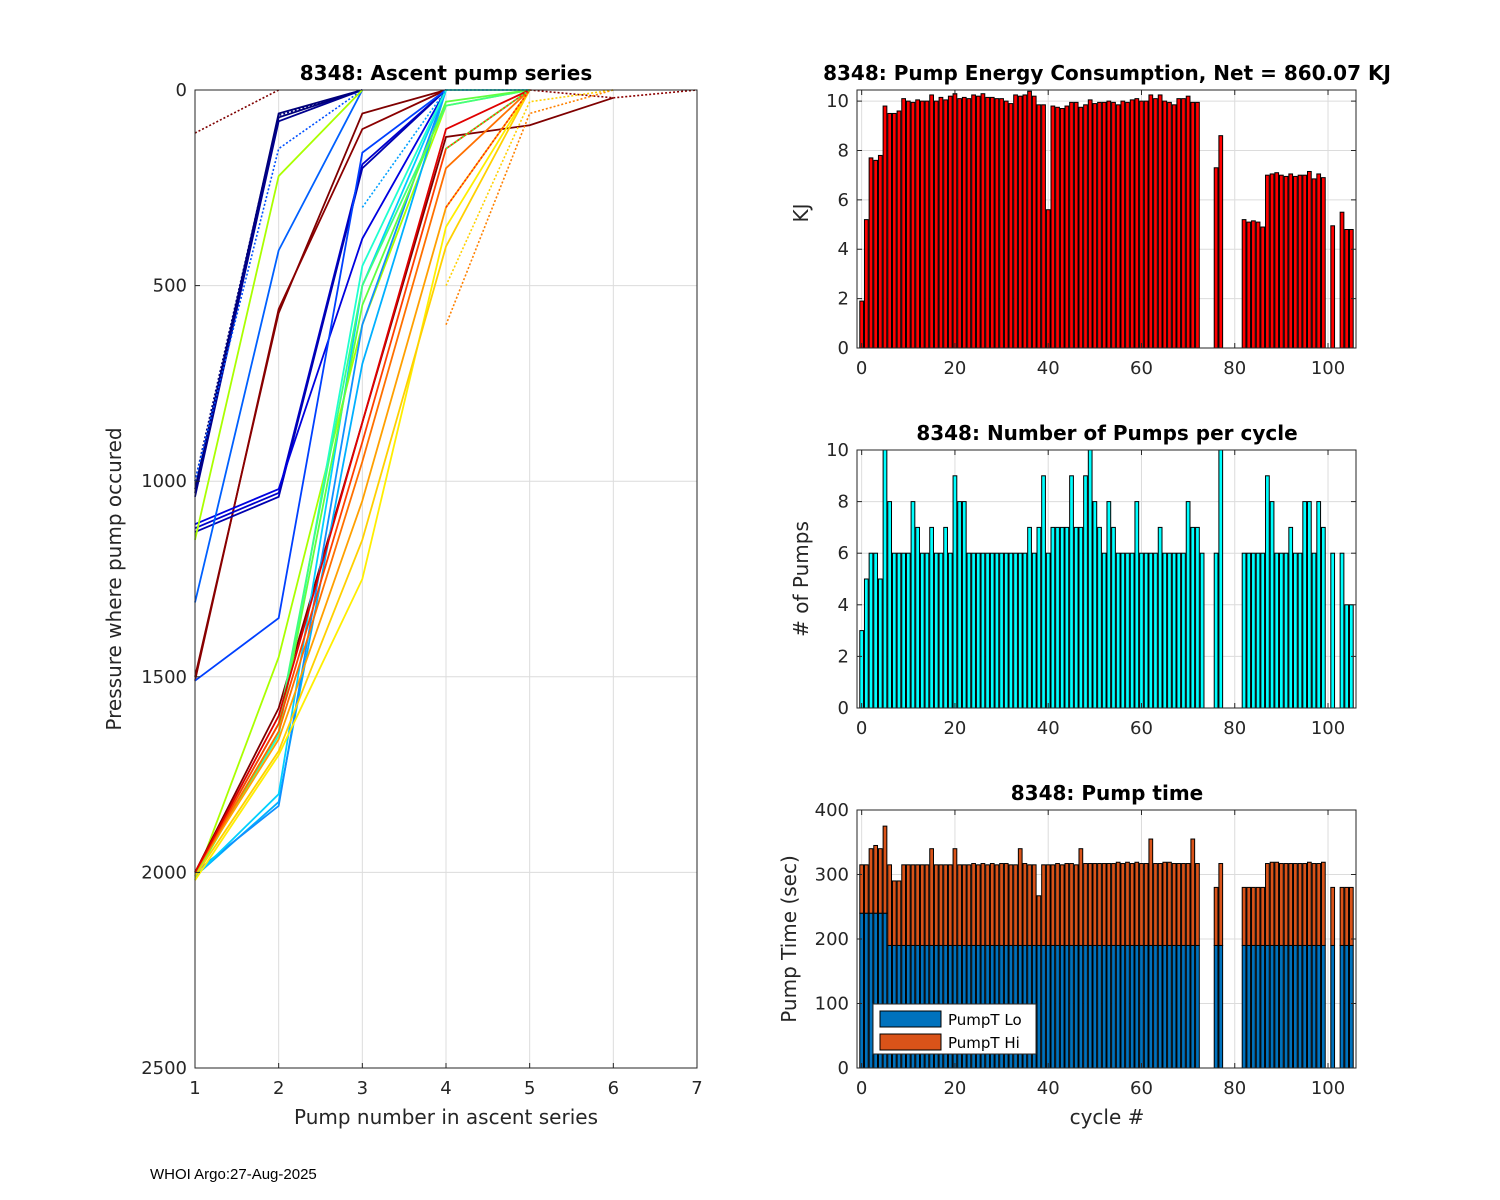 This screenshot has width=1500, height=1200. What do you see at coordinates (837, 101) in the screenshot?
I see `energy-ytick-label: 10` at bounding box center [837, 101].